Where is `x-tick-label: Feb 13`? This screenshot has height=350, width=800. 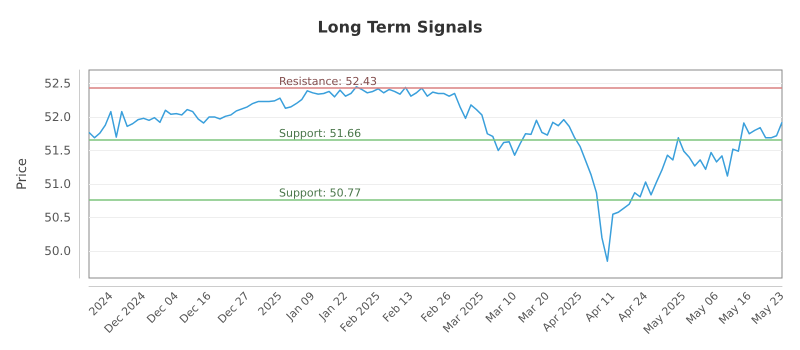
x-tick-label: Feb 13 is located at coordinates (398, 307).